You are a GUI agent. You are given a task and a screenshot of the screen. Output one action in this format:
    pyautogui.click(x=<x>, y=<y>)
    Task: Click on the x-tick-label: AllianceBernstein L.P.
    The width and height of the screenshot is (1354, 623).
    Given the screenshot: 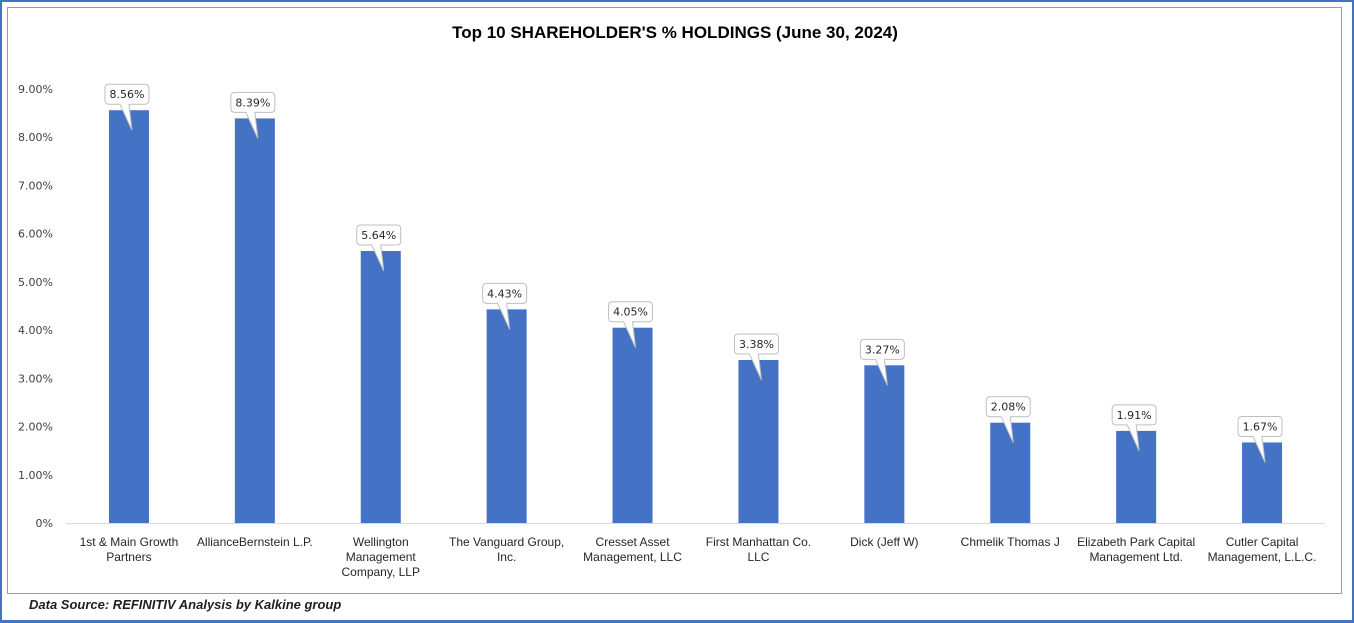 What is the action you would take?
    pyautogui.click(x=255, y=542)
    